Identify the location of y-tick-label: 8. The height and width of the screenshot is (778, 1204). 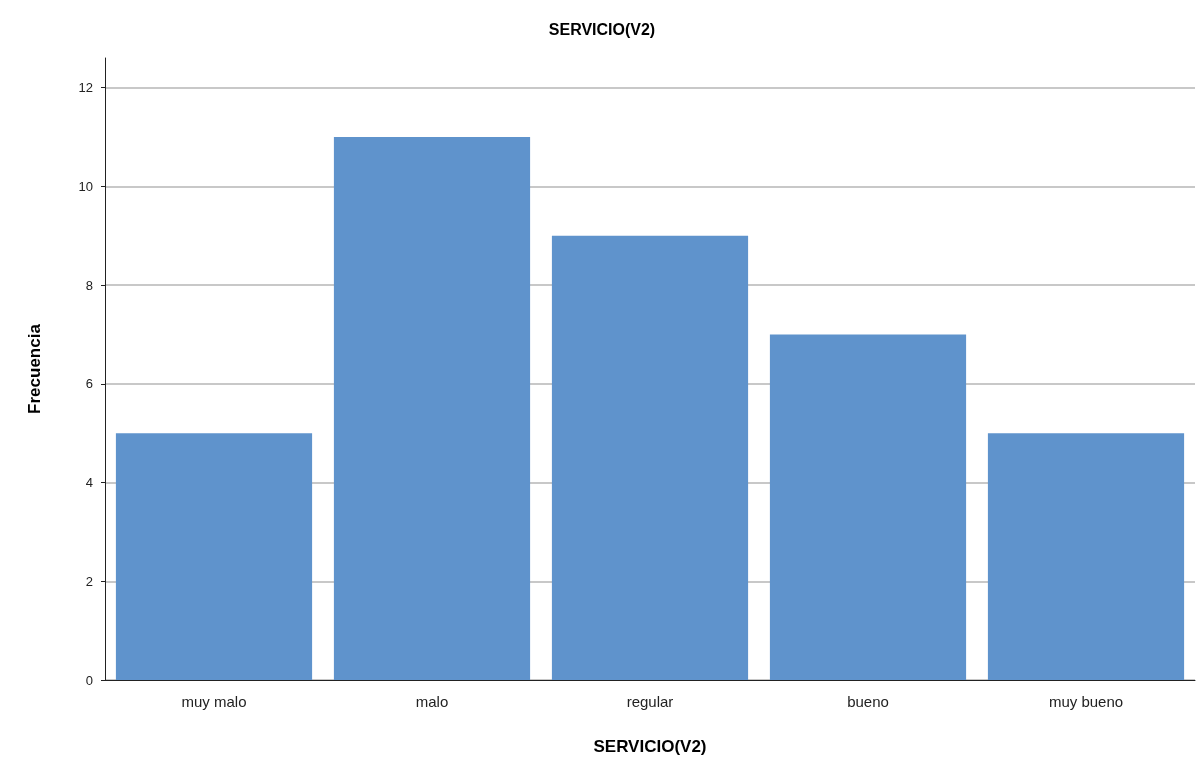
(89, 285).